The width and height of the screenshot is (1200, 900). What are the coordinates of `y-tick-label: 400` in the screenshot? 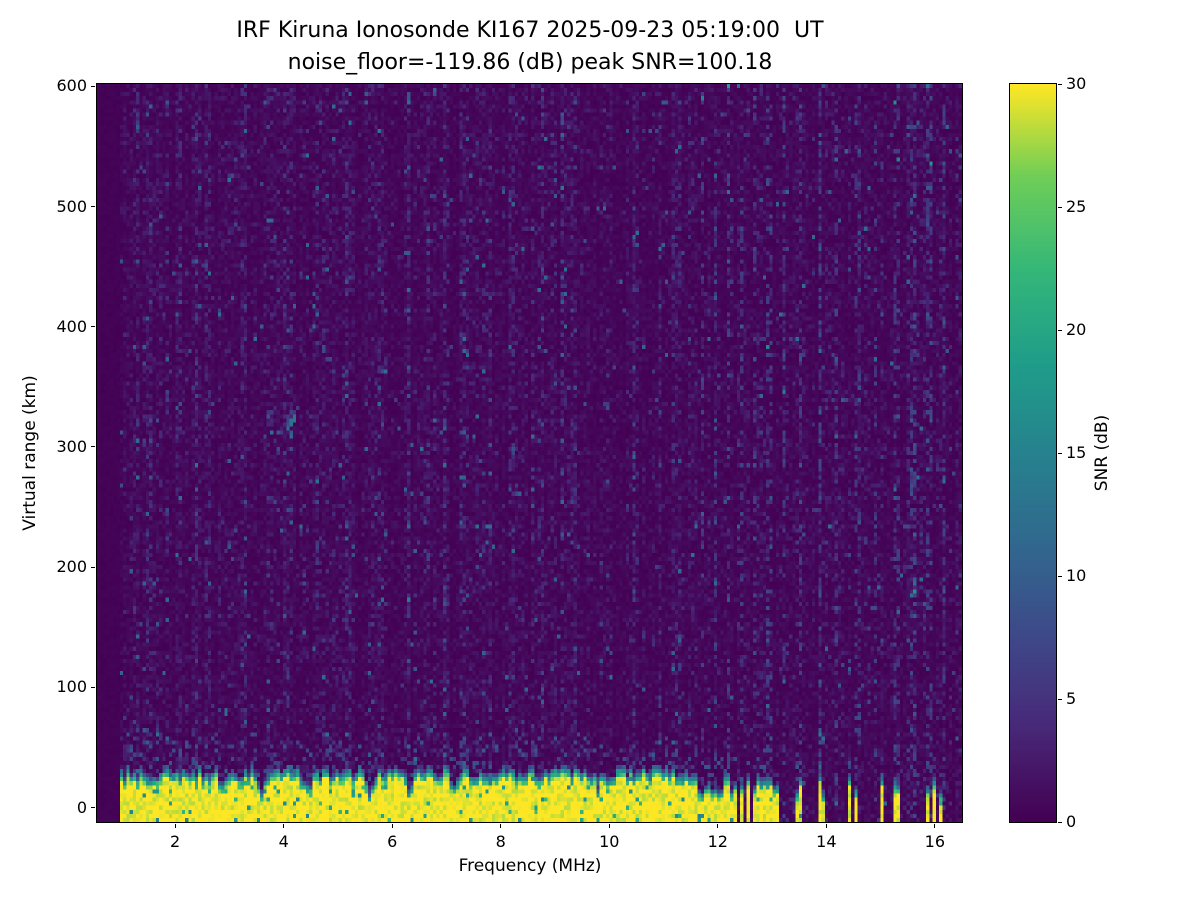 It's located at (71, 326).